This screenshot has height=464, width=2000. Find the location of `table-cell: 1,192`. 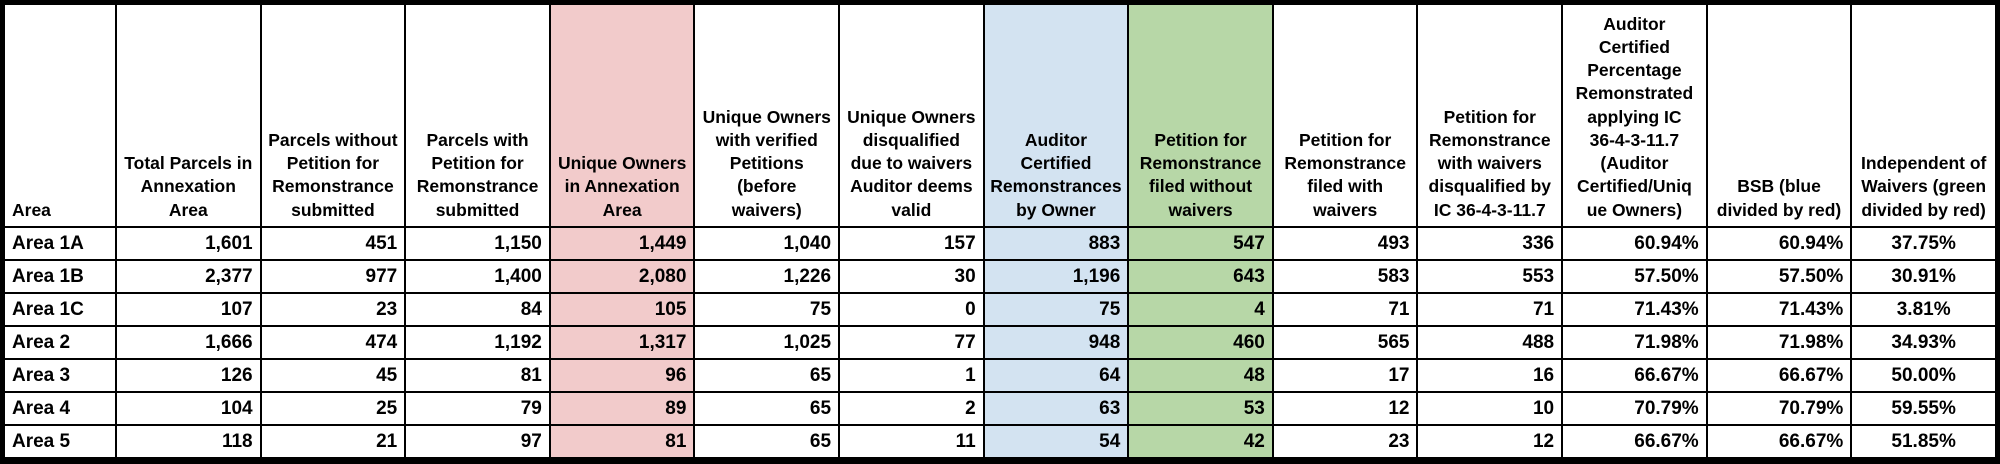

table-cell: 1,192 is located at coordinates (477, 342).